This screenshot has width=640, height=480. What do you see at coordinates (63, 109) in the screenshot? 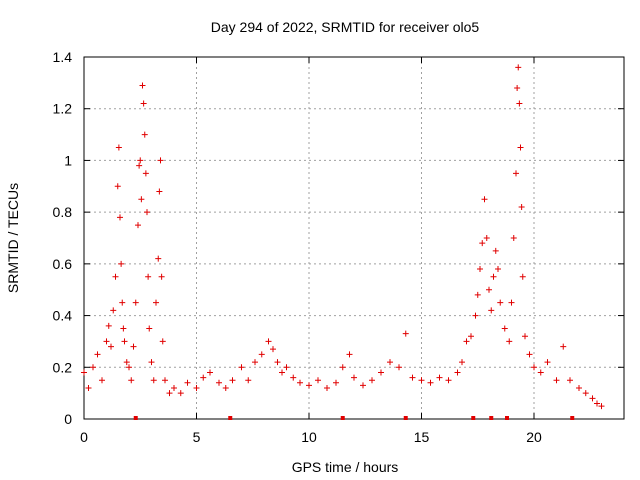
I see `y-tick-label: 1.2` at bounding box center [63, 109].